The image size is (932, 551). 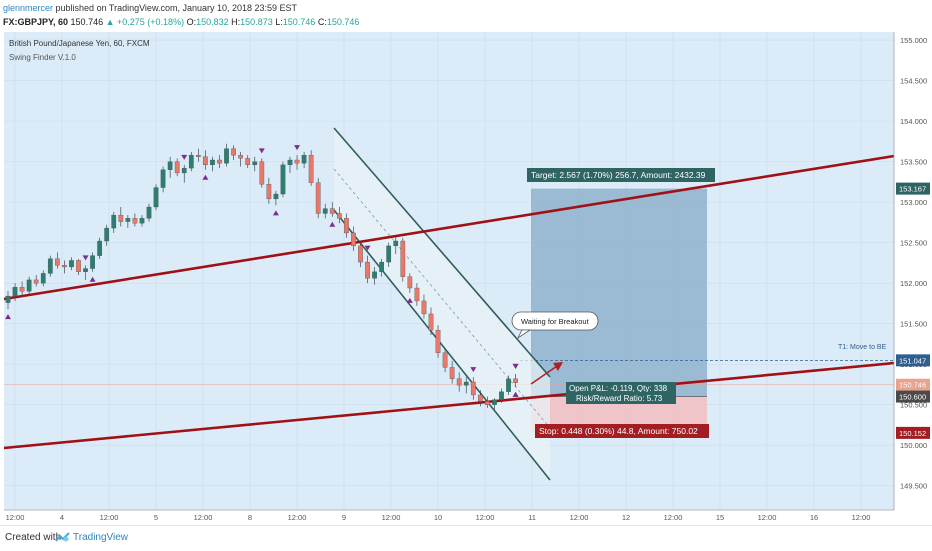 What do you see at coordinates (913, 162) in the screenshot?
I see `y-tick-label: 153.500` at bounding box center [913, 162].